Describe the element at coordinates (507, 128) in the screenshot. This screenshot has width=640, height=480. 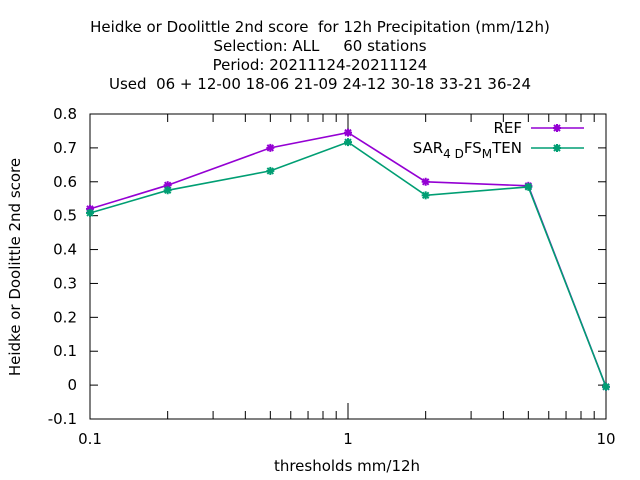
I see `legend-label-0: REF` at that location.